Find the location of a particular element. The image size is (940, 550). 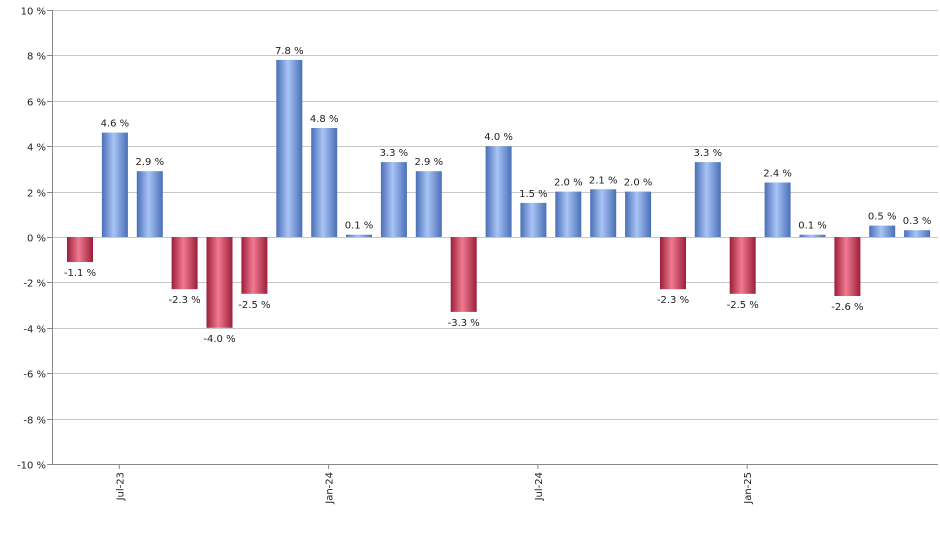

bar-value-label: 1.5 % is located at coordinates (533, 194).